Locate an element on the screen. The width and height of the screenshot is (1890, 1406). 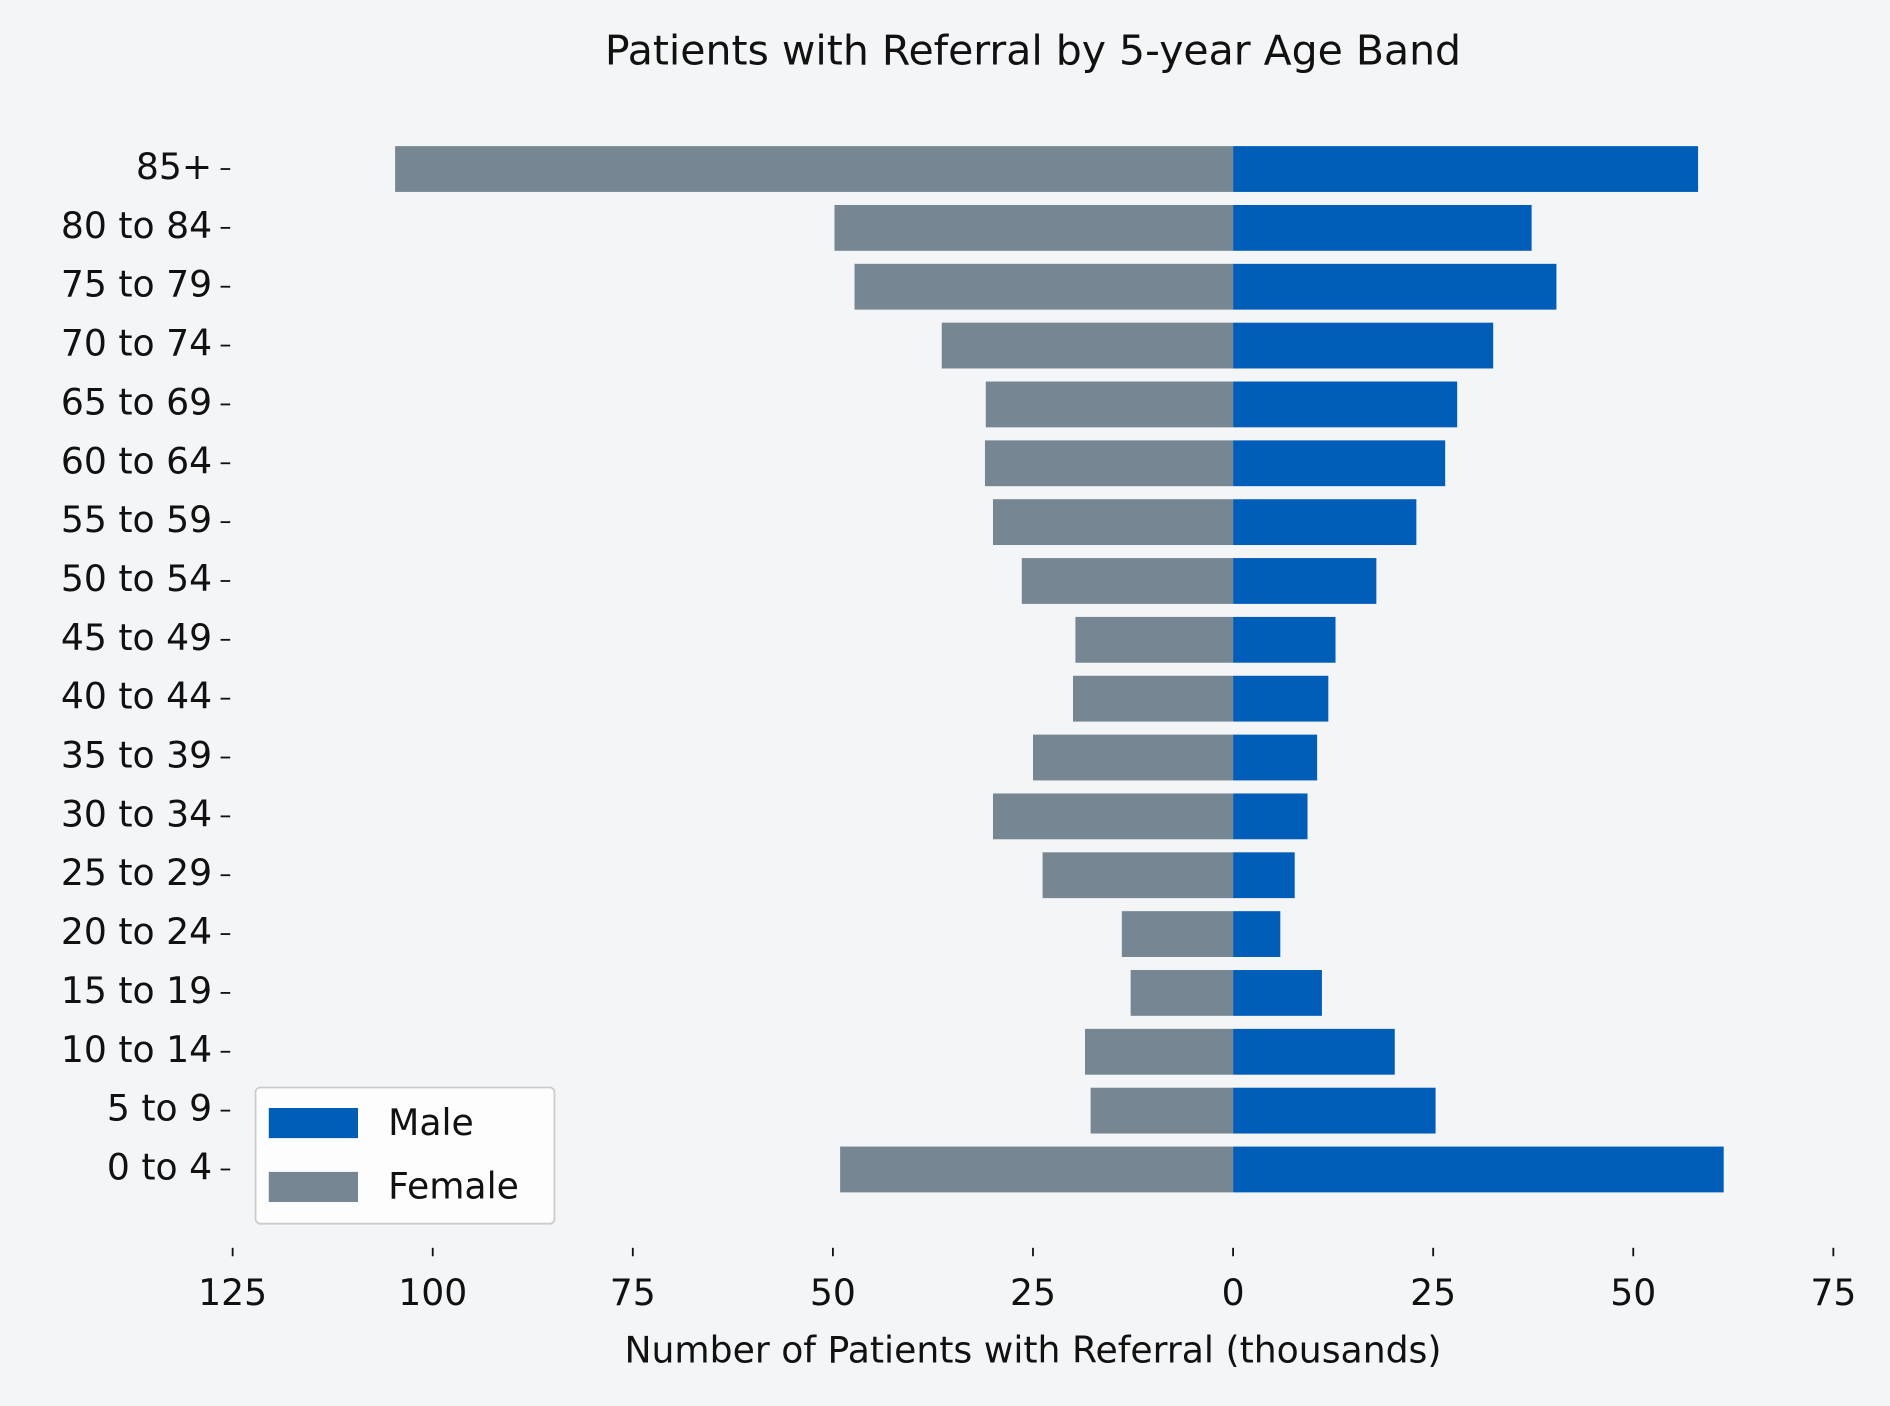
y-tick-label: 25 to 29 is located at coordinates (136, 872).